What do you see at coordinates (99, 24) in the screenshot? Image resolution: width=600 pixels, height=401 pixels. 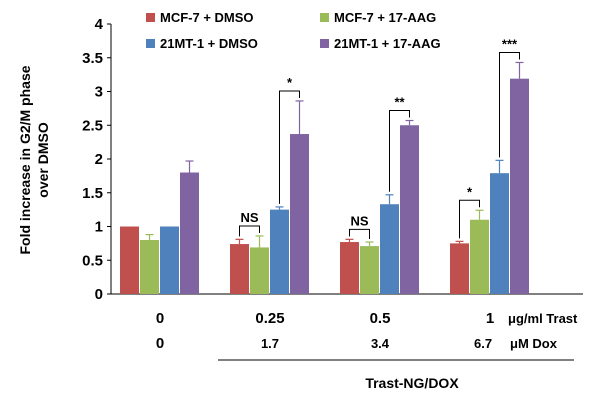 I see `y-tick-label: 4` at bounding box center [99, 24].